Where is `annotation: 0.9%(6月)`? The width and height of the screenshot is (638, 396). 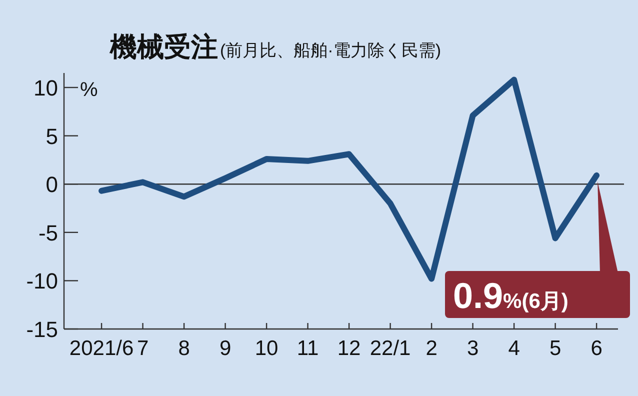
annotation: 0.9%(6月) is located at coordinates (510, 295).